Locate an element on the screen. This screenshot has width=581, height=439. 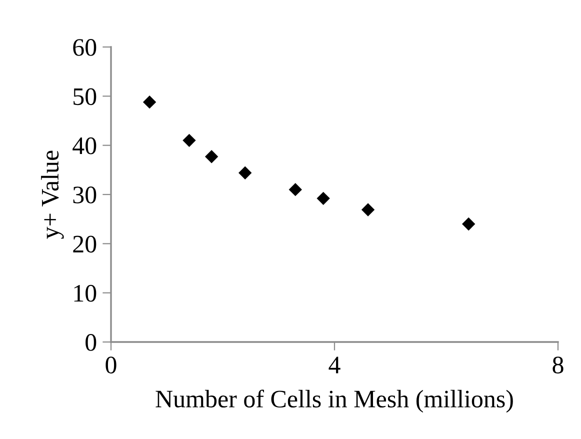
y-axis-title: y+ Value is located at coordinates (52, 194).